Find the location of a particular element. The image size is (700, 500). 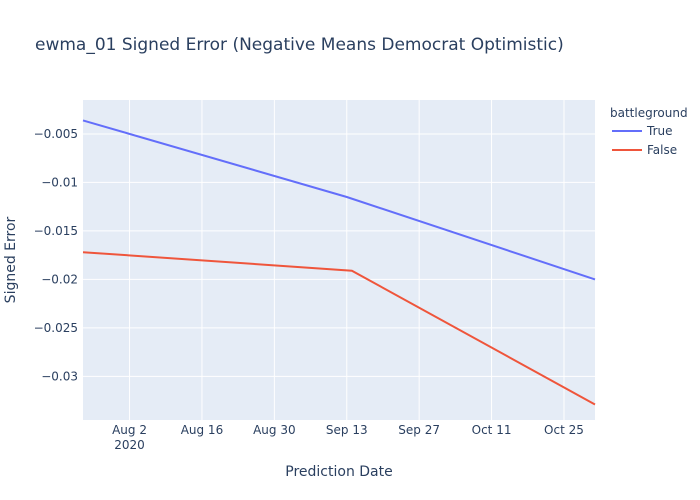

legend-items: True False is located at coordinates (644, 140).